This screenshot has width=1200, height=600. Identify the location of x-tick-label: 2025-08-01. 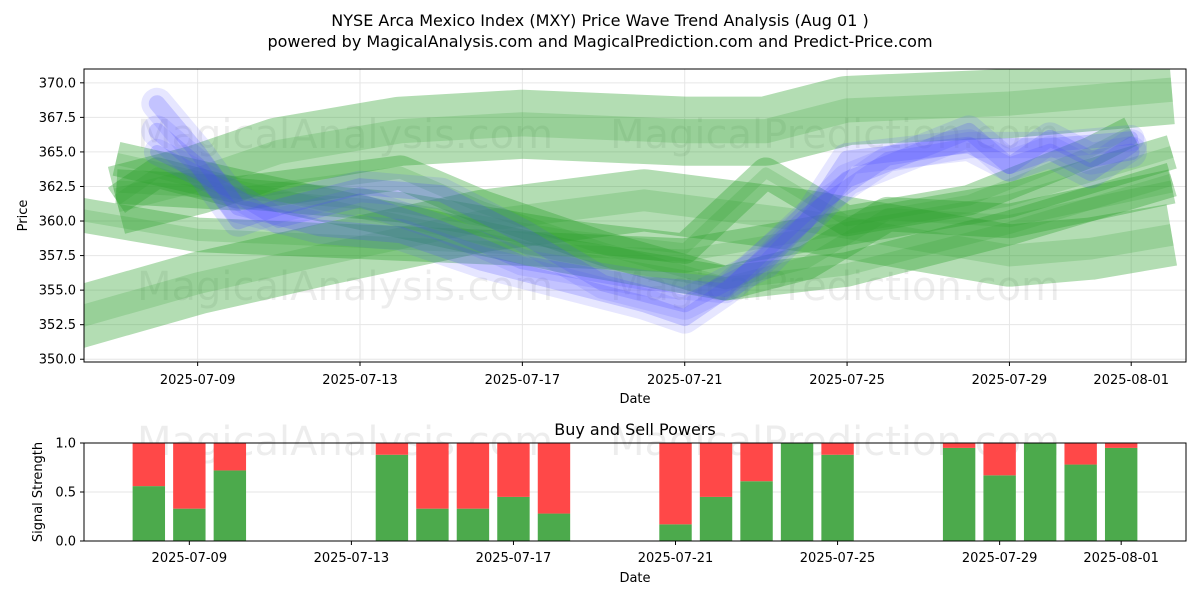
(1131, 380).